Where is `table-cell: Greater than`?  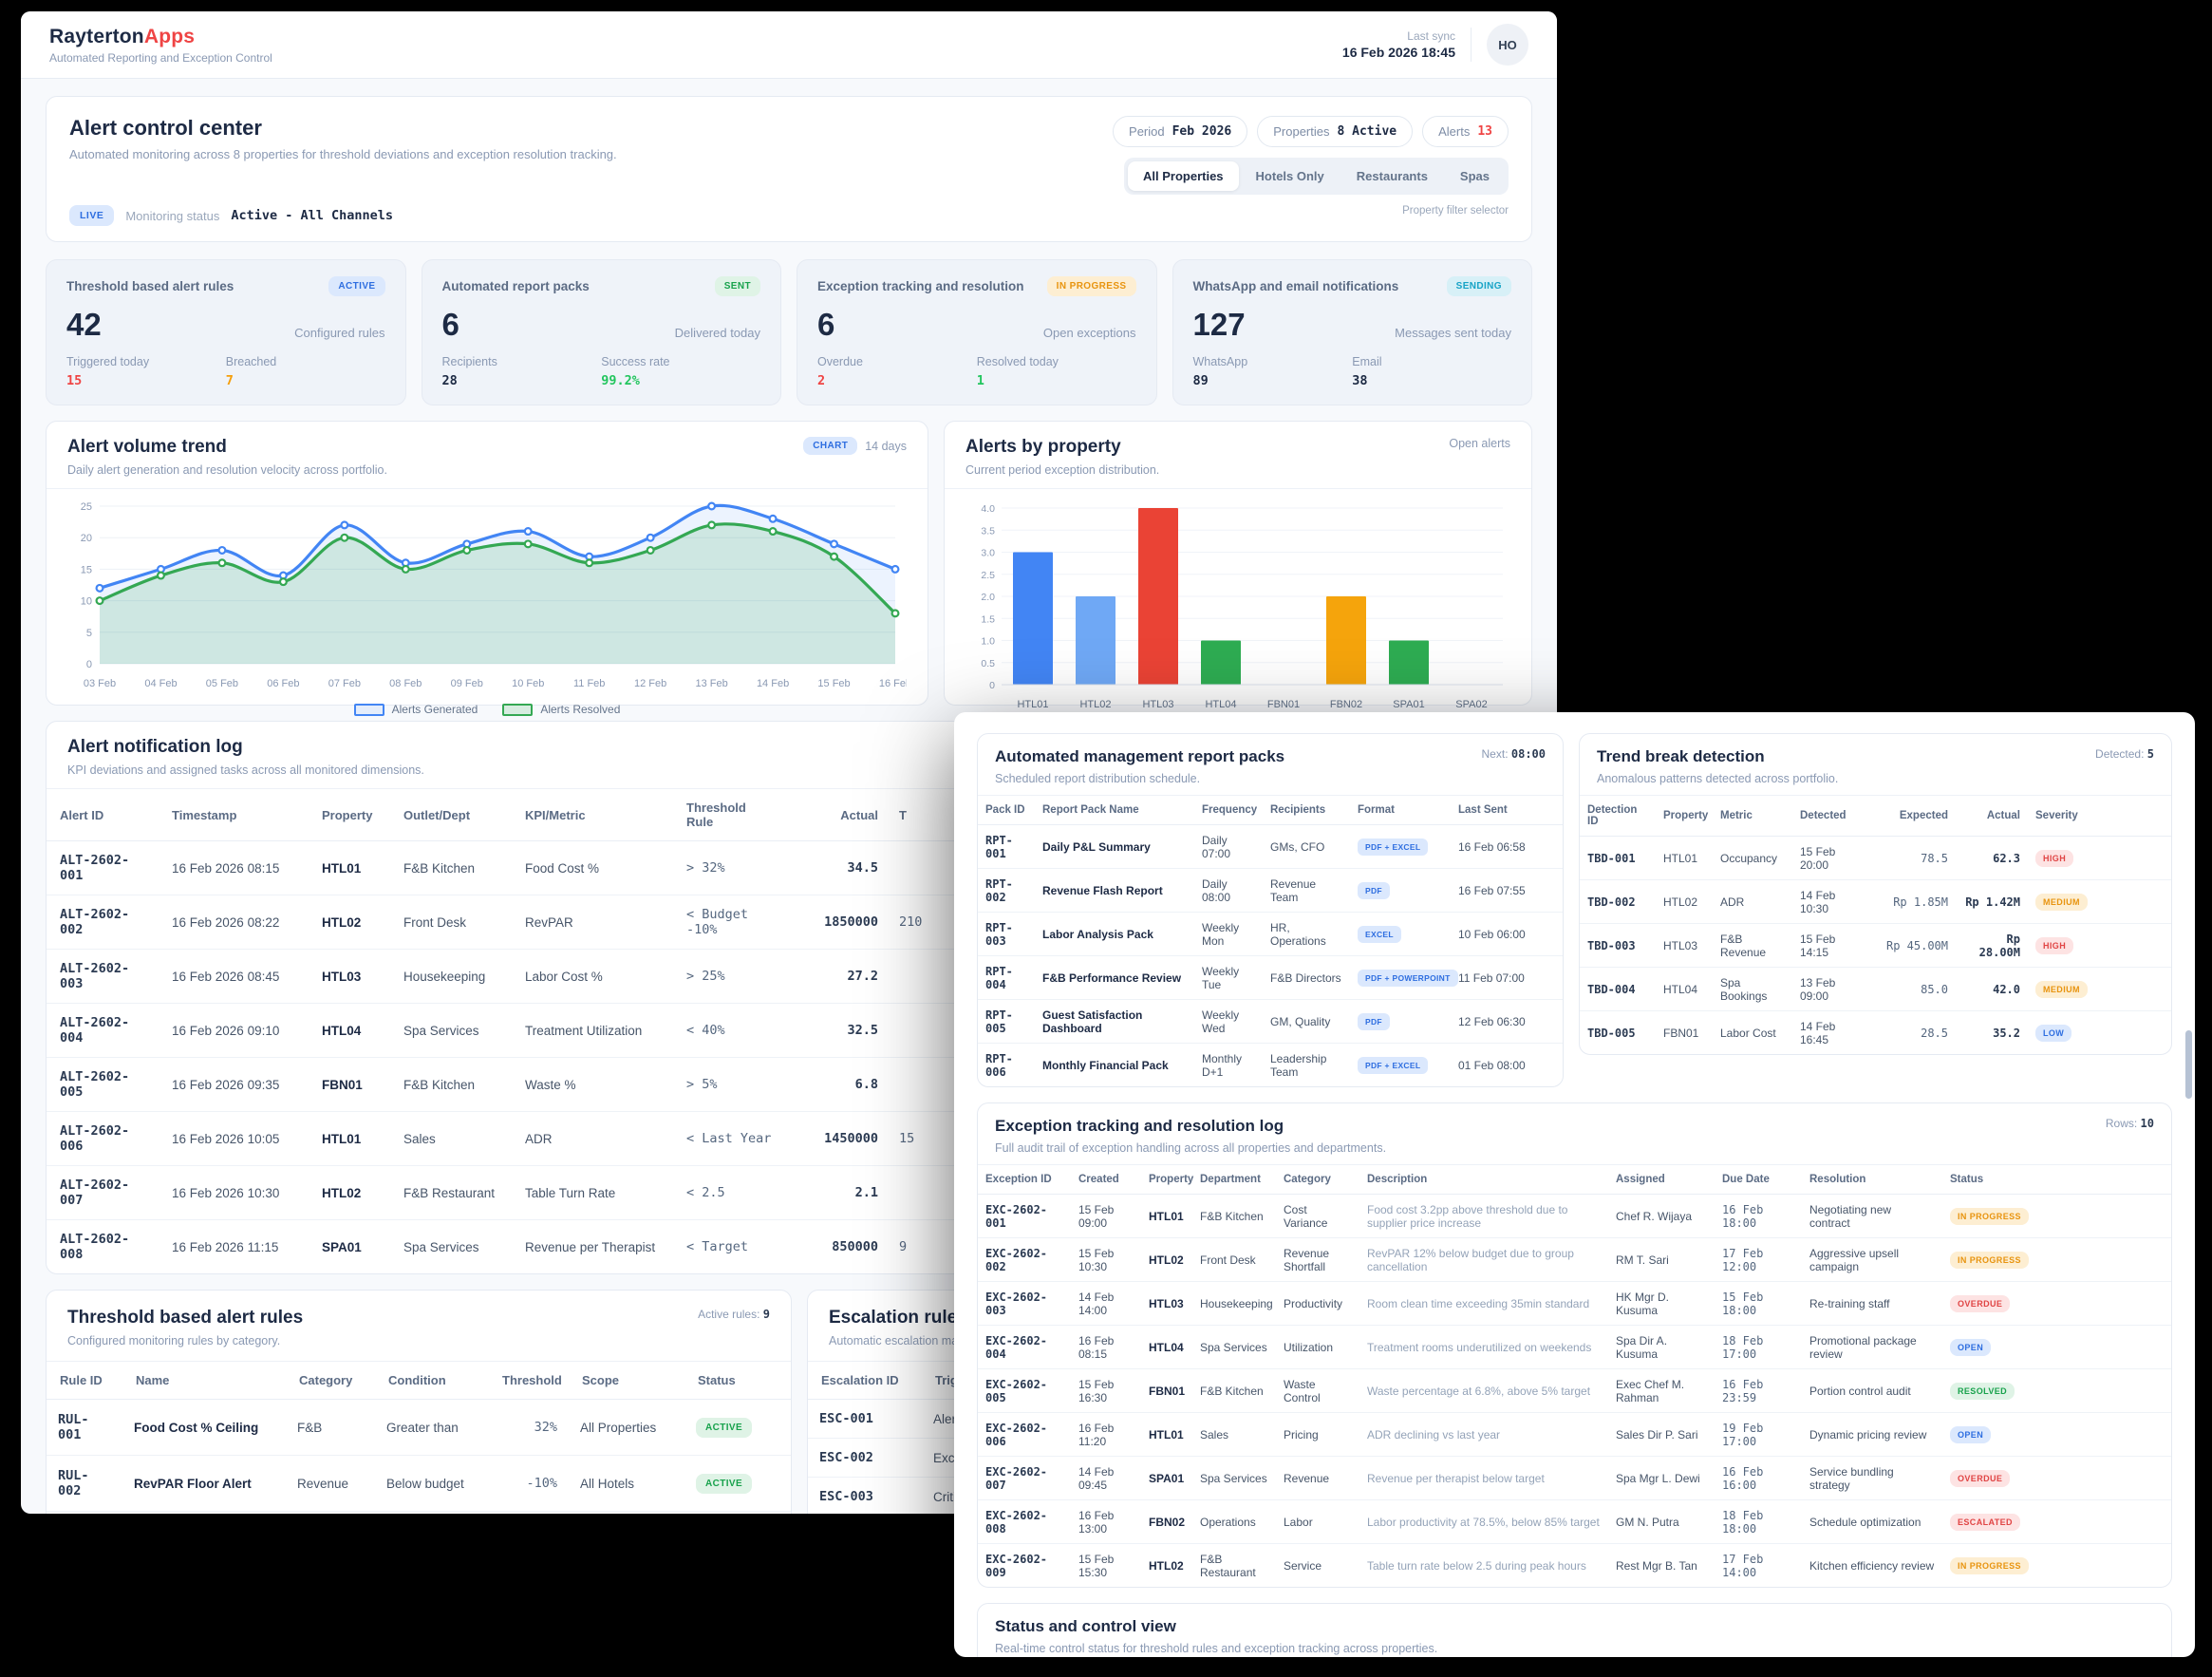
table-cell: Greater than is located at coordinates (432, 1512).